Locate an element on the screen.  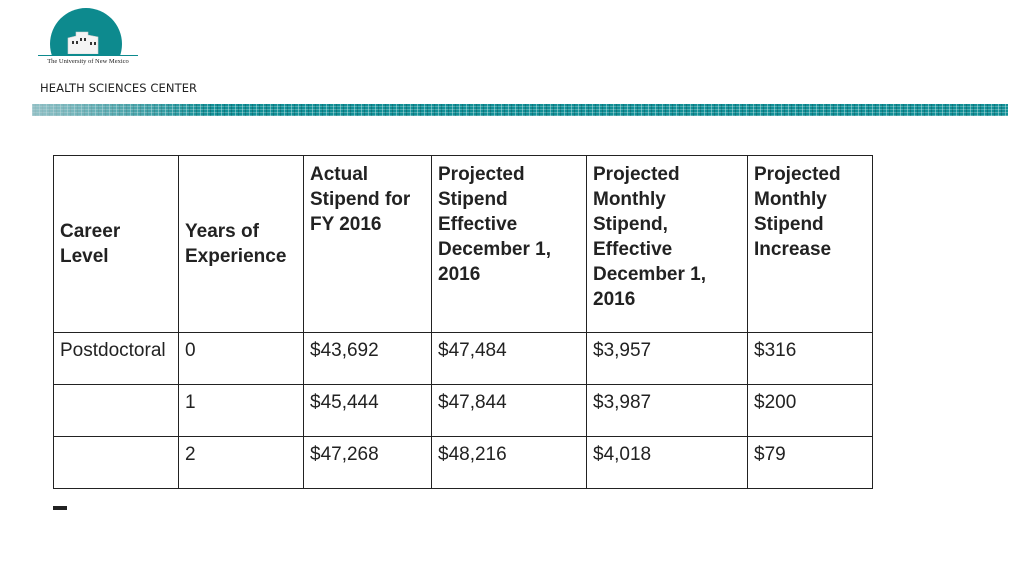
cell-actual-stipend: $45,444 is located at coordinates (367, 410).